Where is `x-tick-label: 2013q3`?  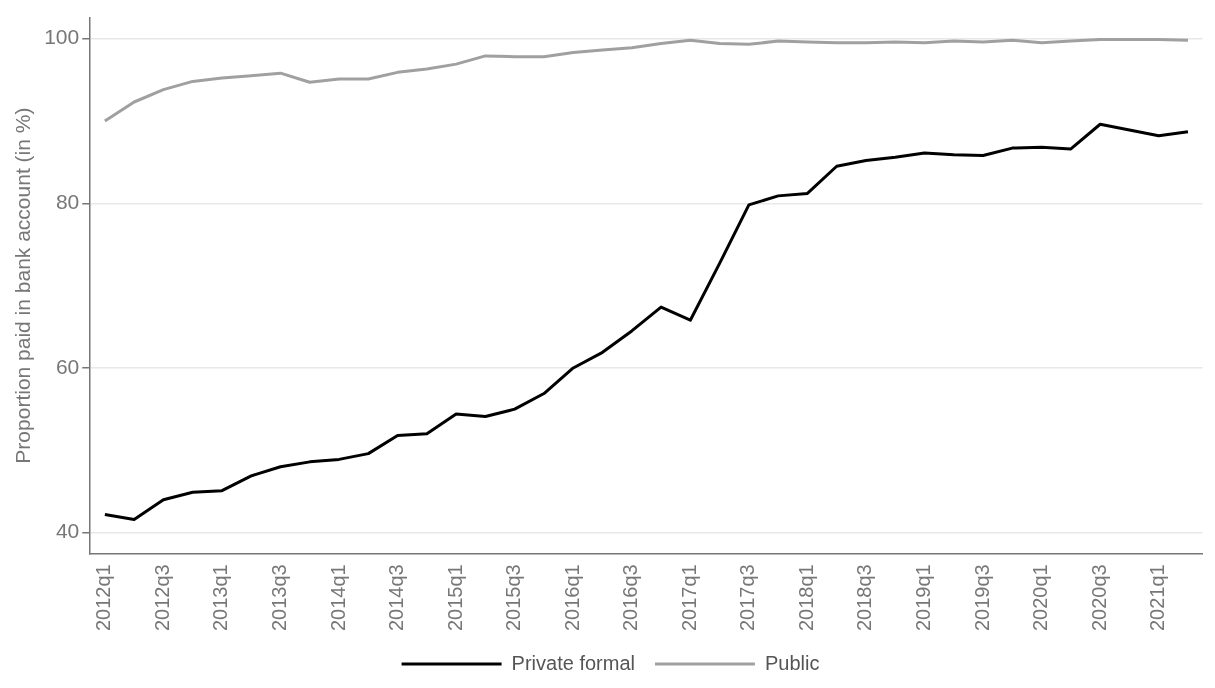 x-tick-label: 2013q3 is located at coordinates (279, 598).